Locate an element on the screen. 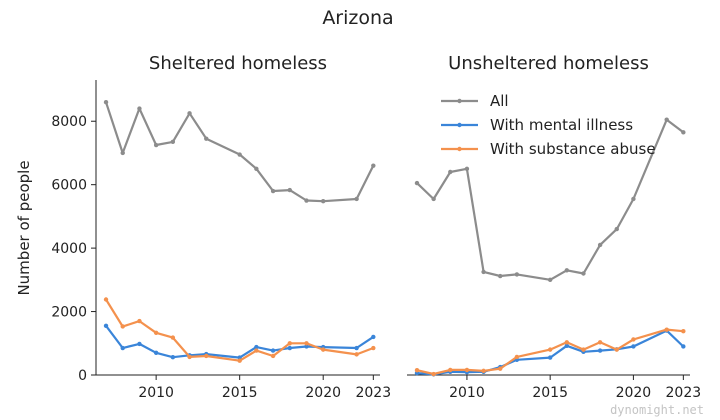 The width and height of the screenshot is (720, 420). legend-label: All is located at coordinates (499, 101).